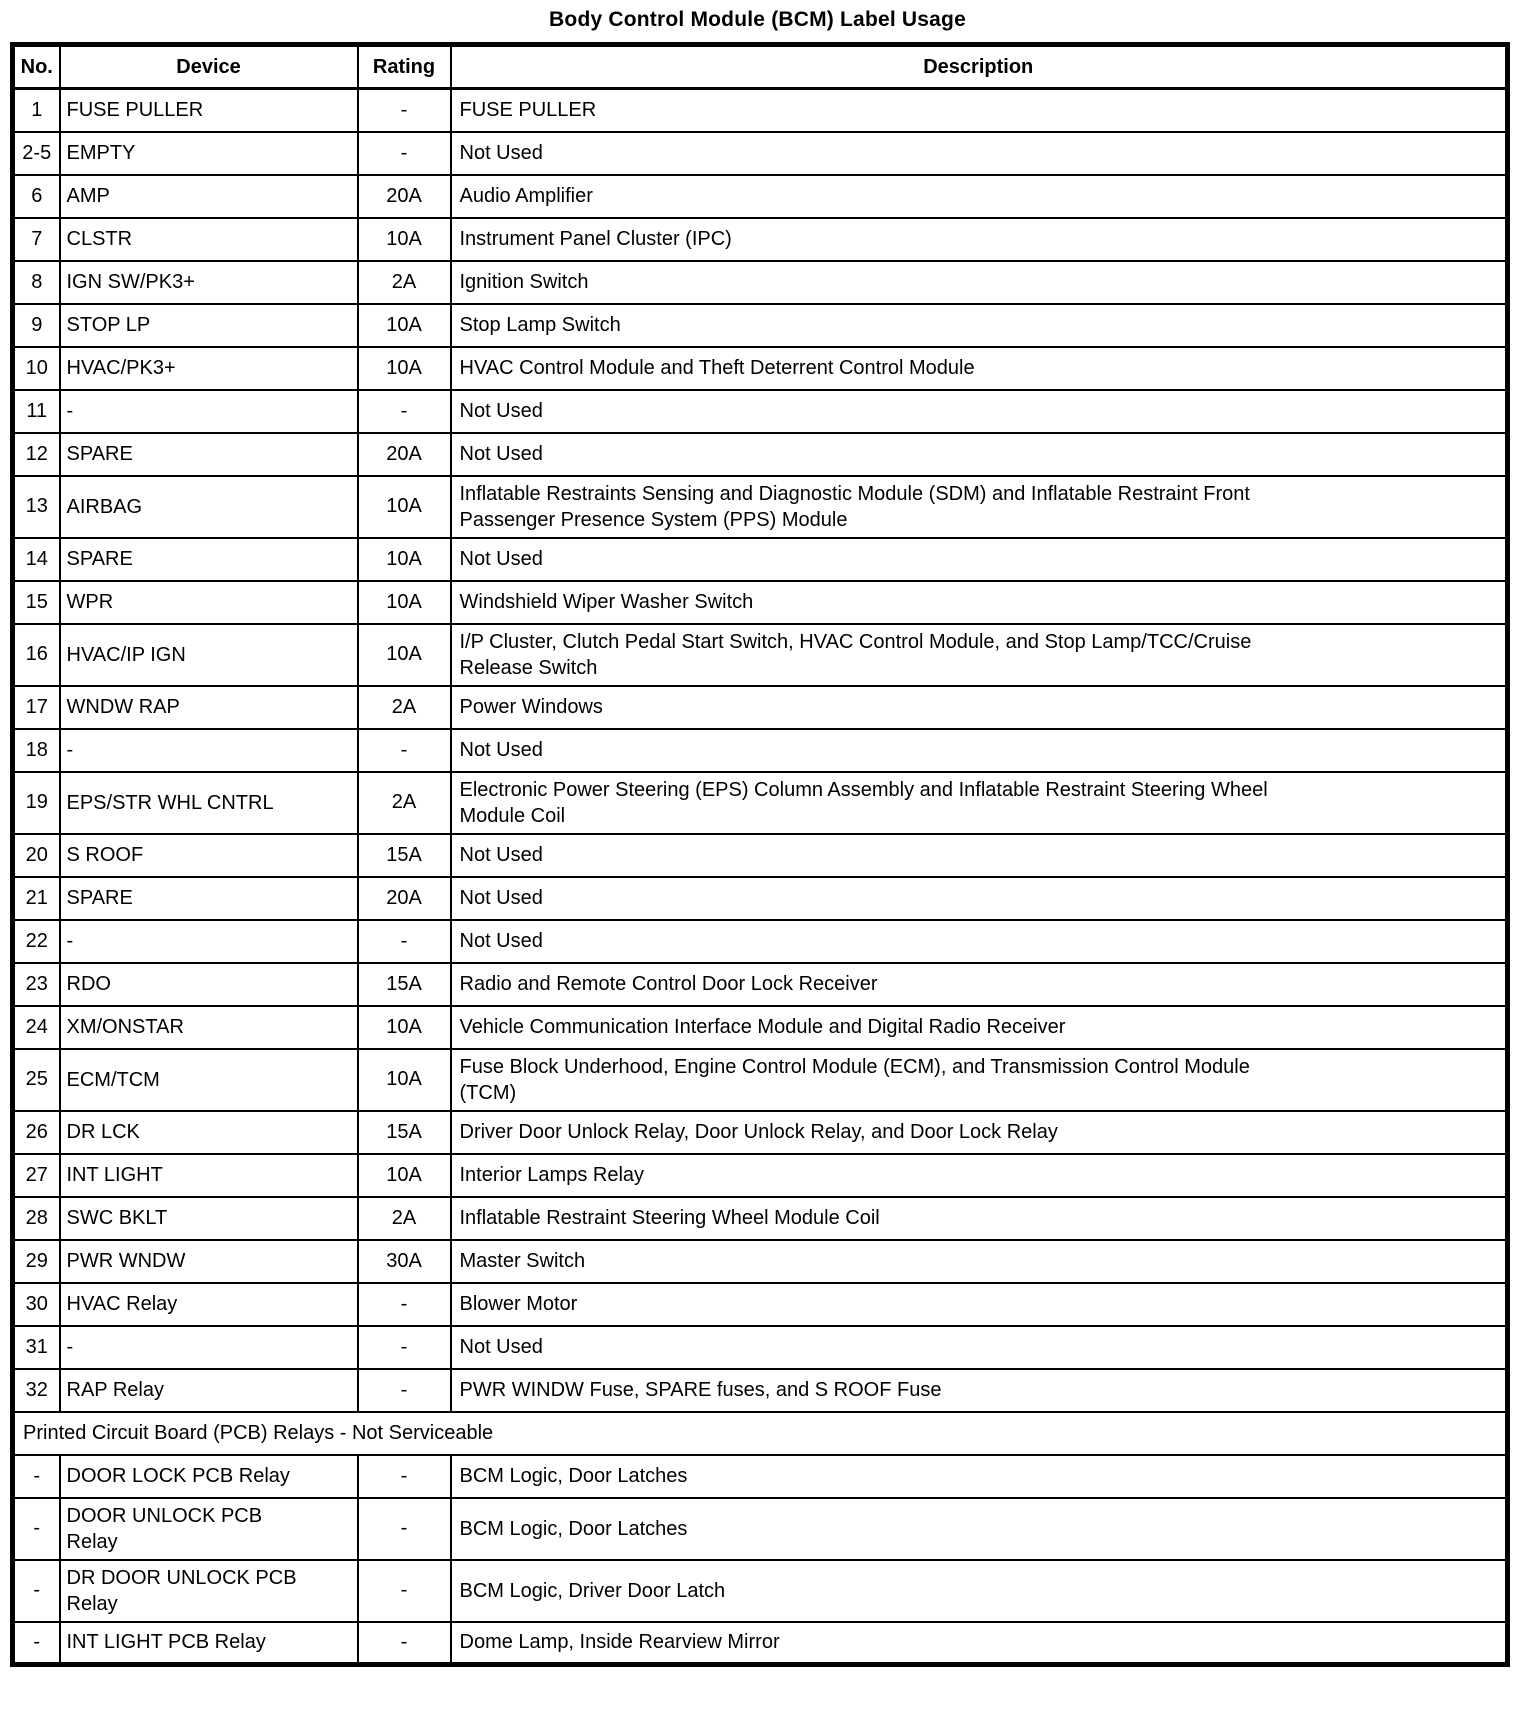 The image size is (1520, 1714). I want to click on row-no-cell: 9, so click(36, 325).